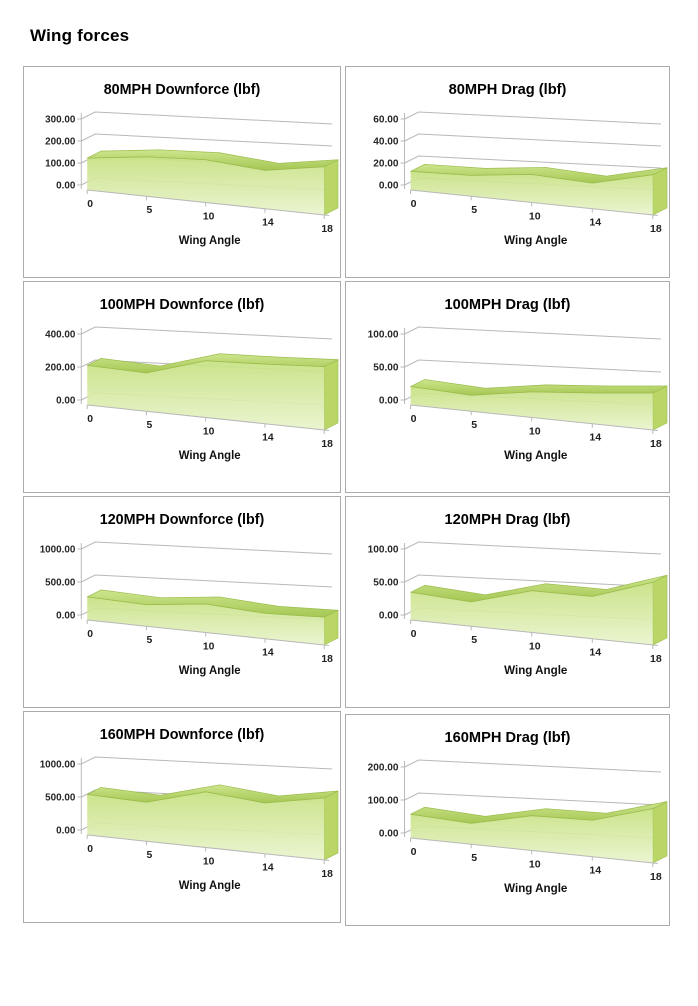 This screenshot has width=698, height=1006. Describe the element at coordinates (60, 797) in the screenshot. I see `y-tick-label: 500.00` at that location.